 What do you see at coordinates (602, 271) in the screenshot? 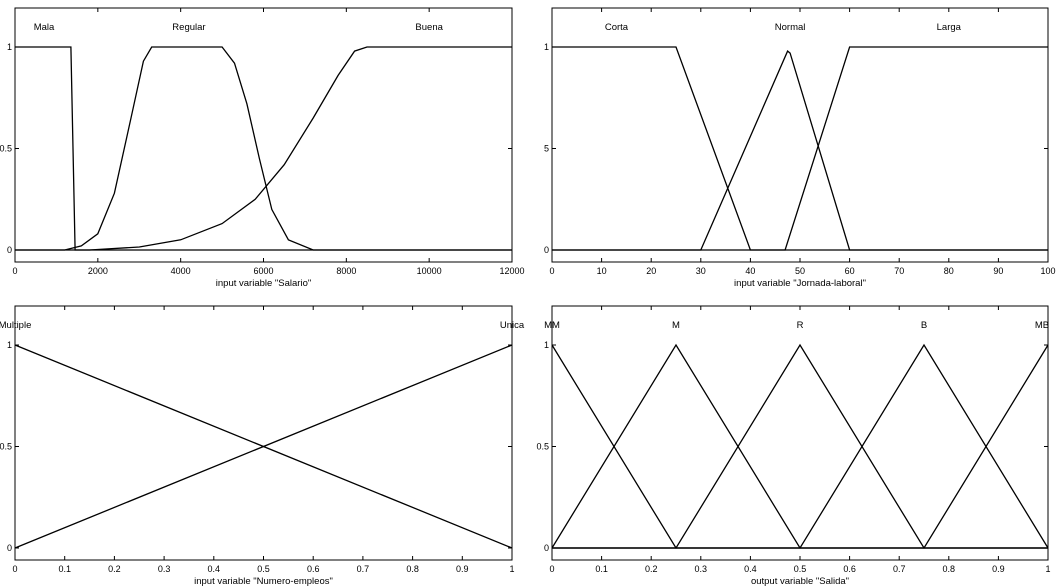
I see `x-tick-label: 10` at bounding box center [602, 271].